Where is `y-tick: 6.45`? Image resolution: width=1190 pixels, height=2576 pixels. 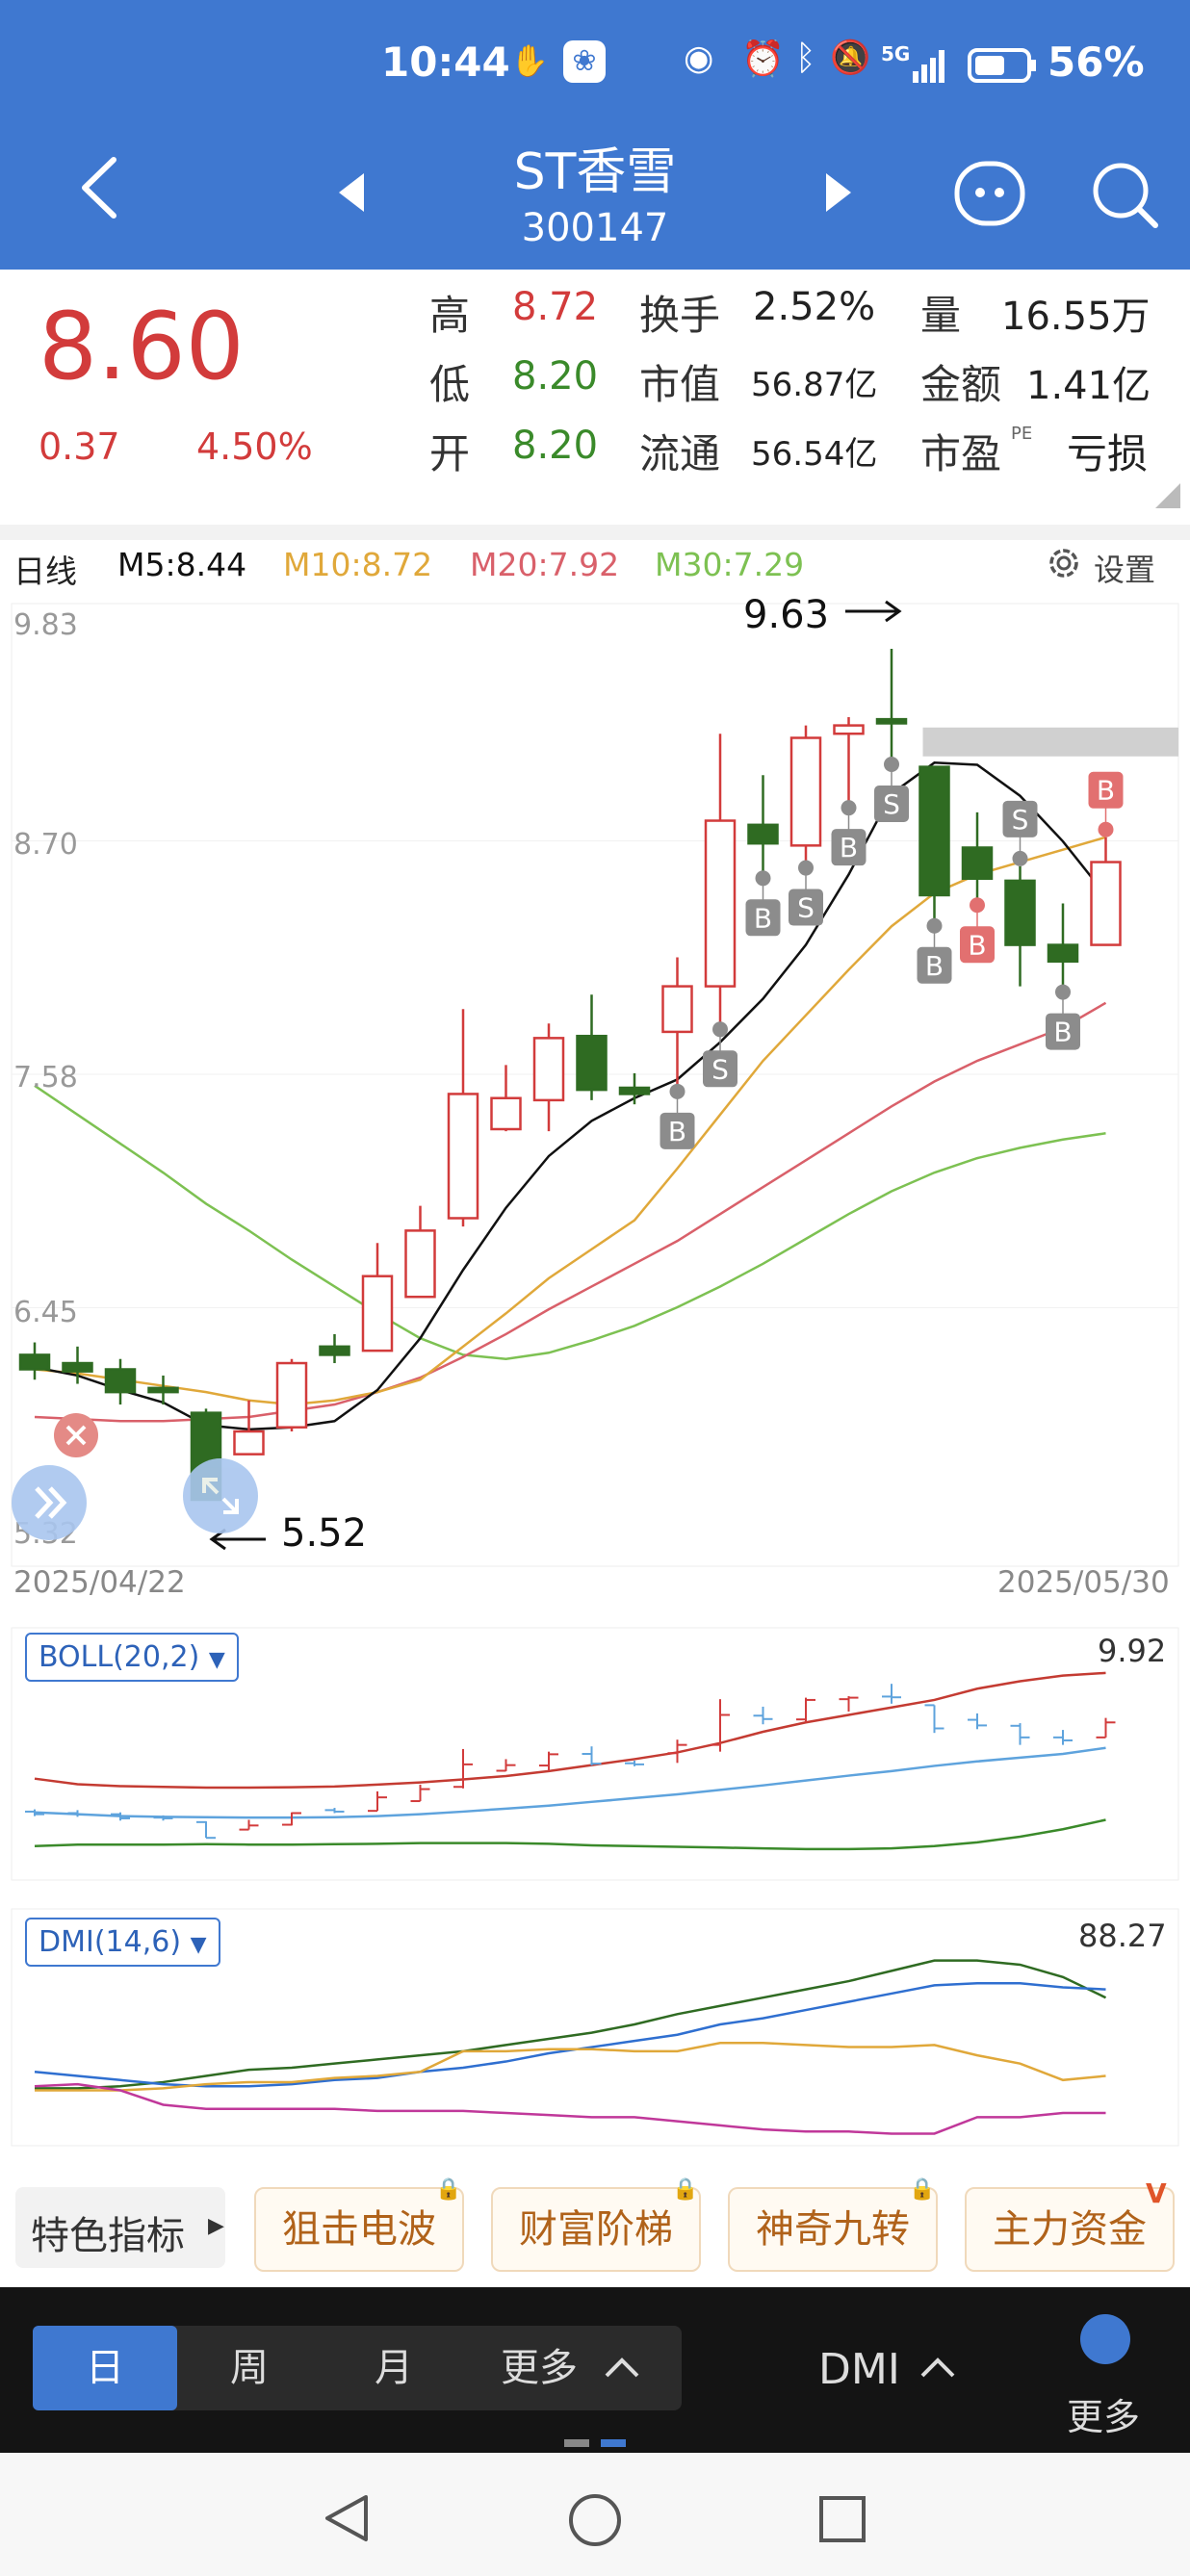
y-tick: 6.45 is located at coordinates (46, 1312).